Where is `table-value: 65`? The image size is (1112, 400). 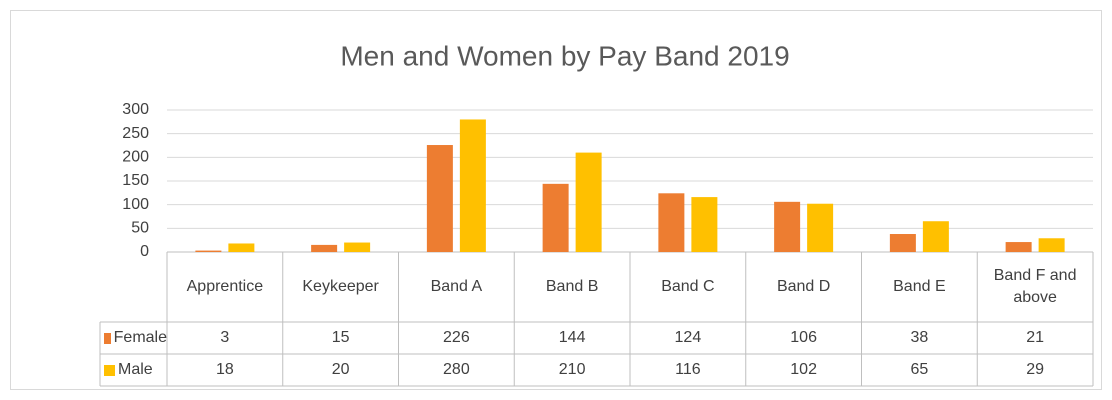
table-value: 65 is located at coordinates (920, 370).